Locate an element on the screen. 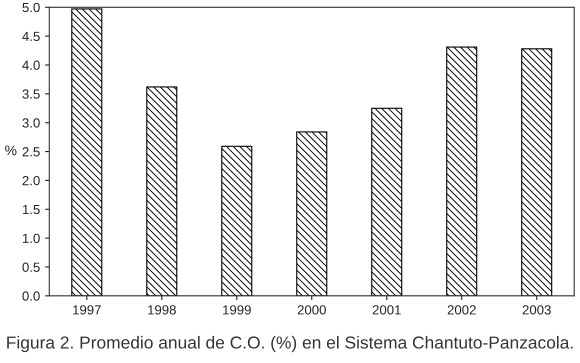  y-tick-label: 1.0 is located at coordinates (31, 239).